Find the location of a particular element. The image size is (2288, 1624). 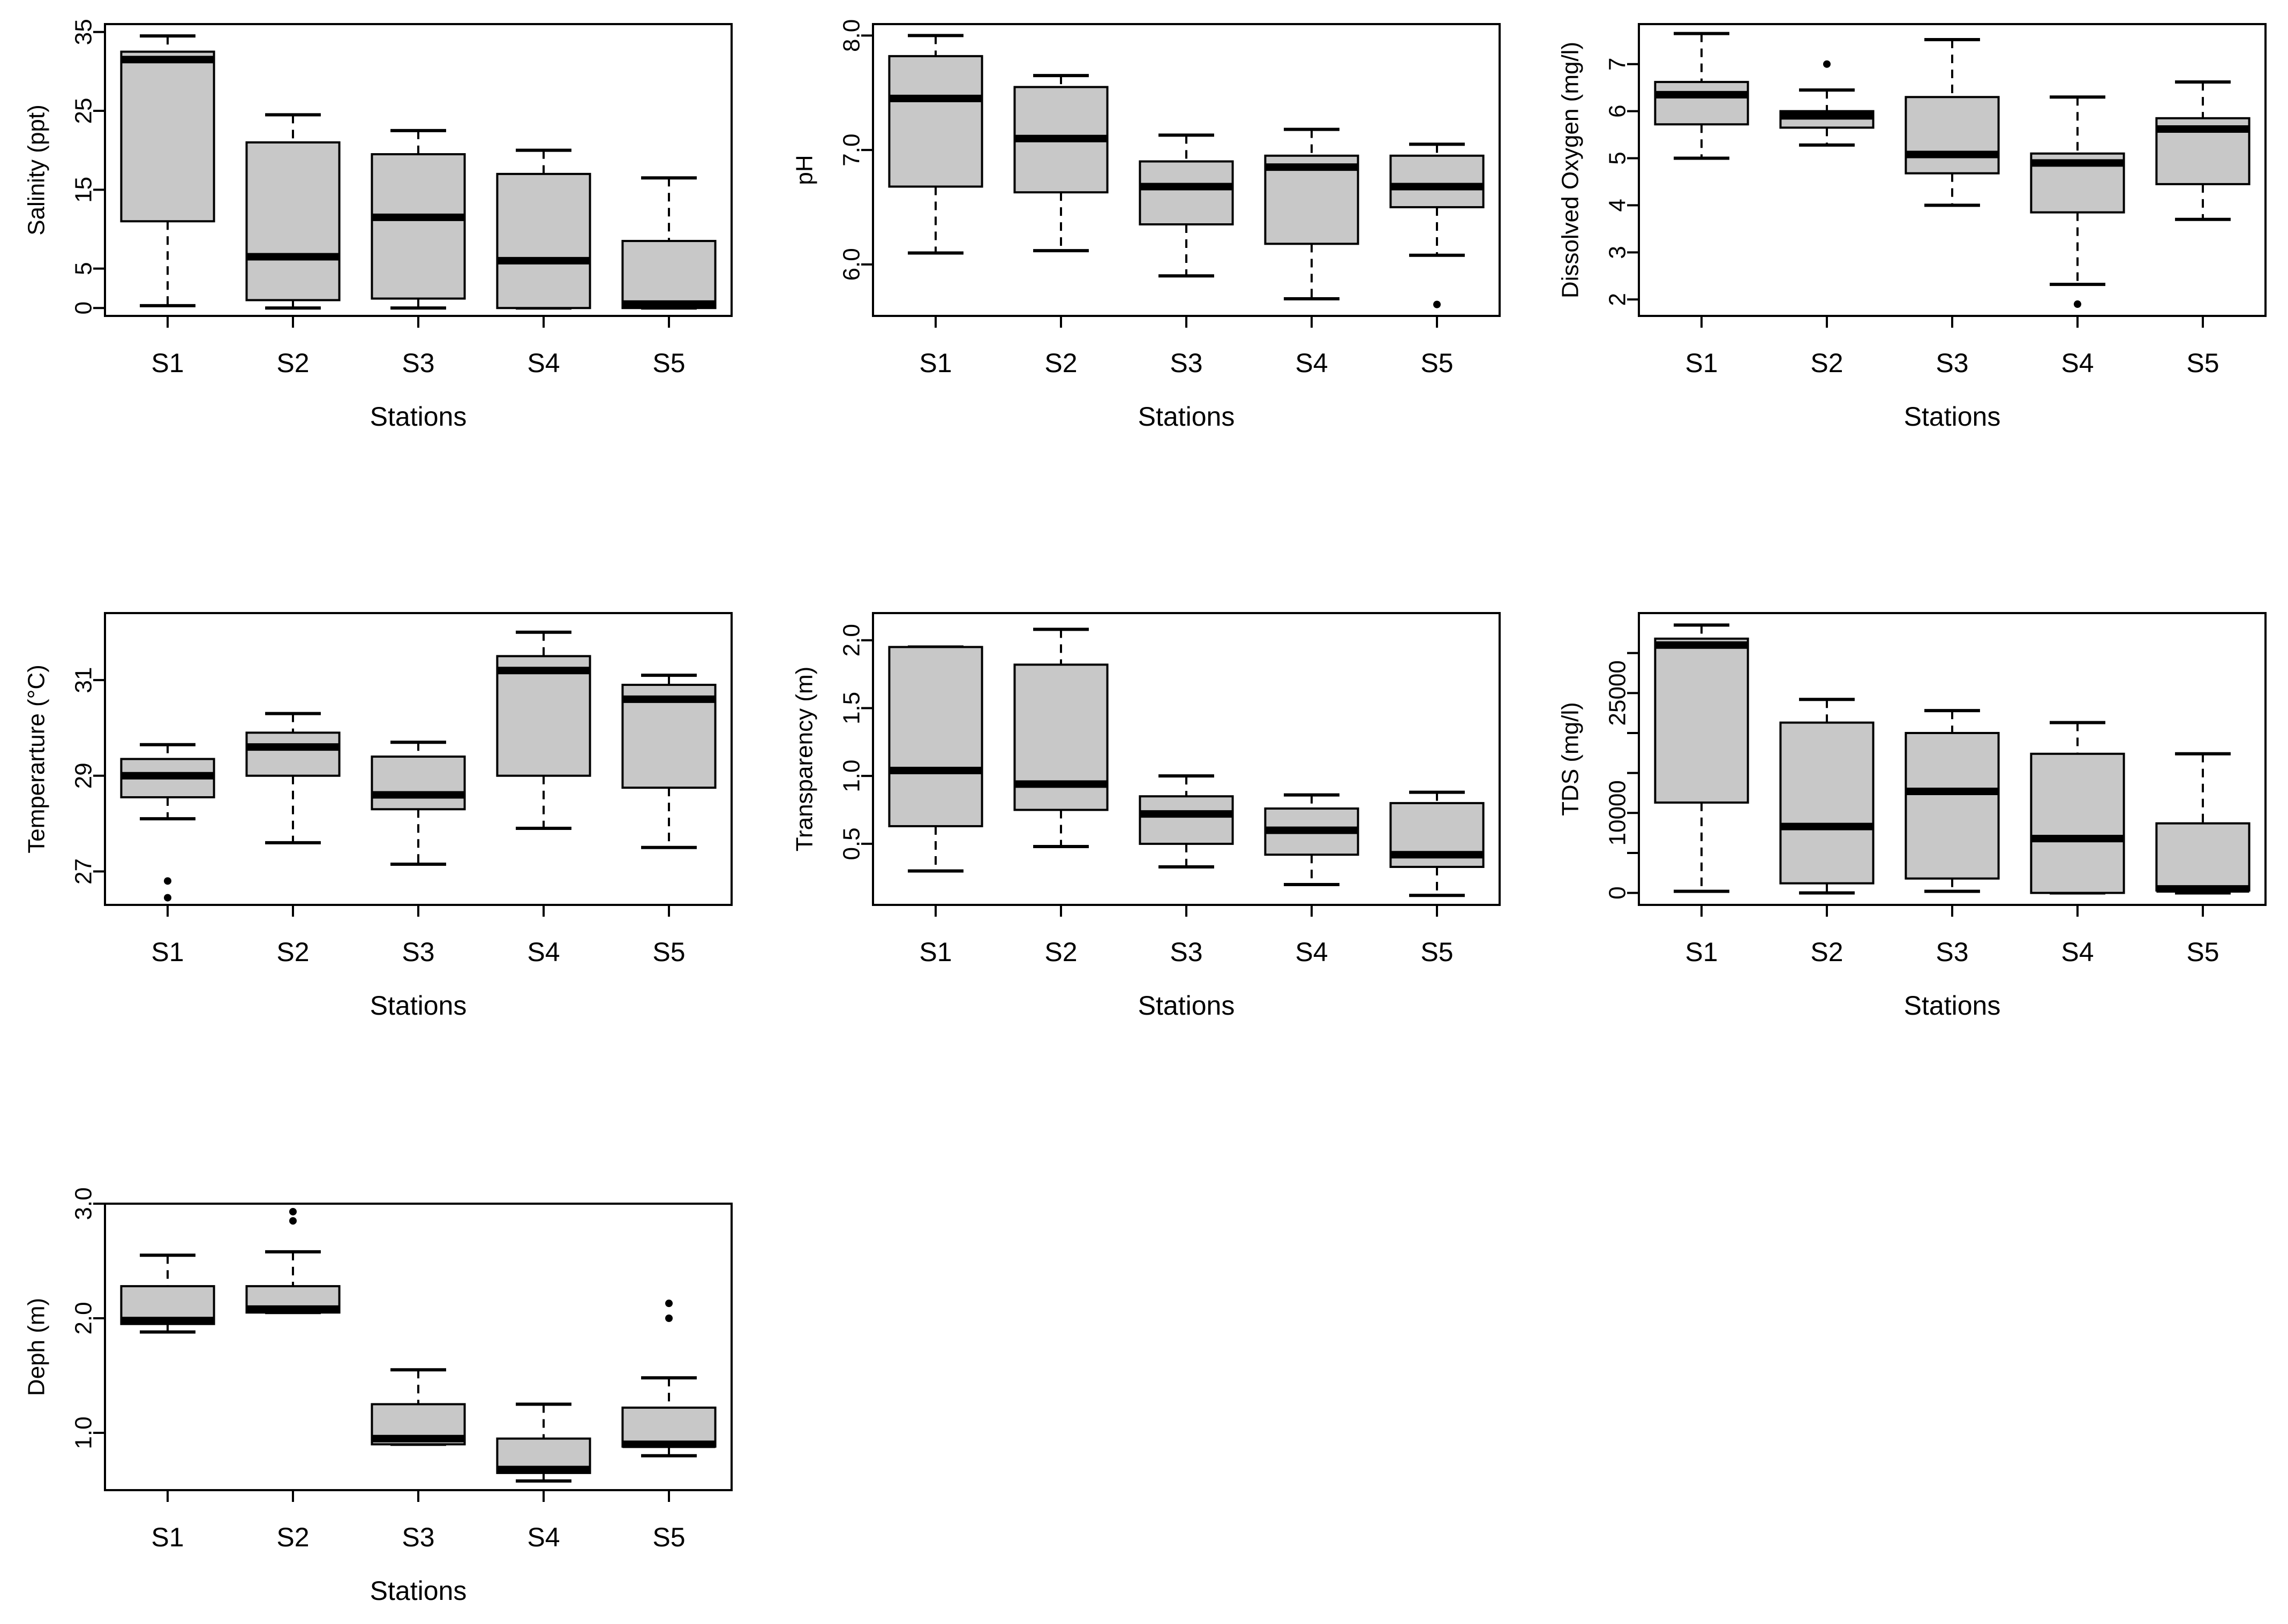

y-tick-label: 4 is located at coordinates (1618, 206).